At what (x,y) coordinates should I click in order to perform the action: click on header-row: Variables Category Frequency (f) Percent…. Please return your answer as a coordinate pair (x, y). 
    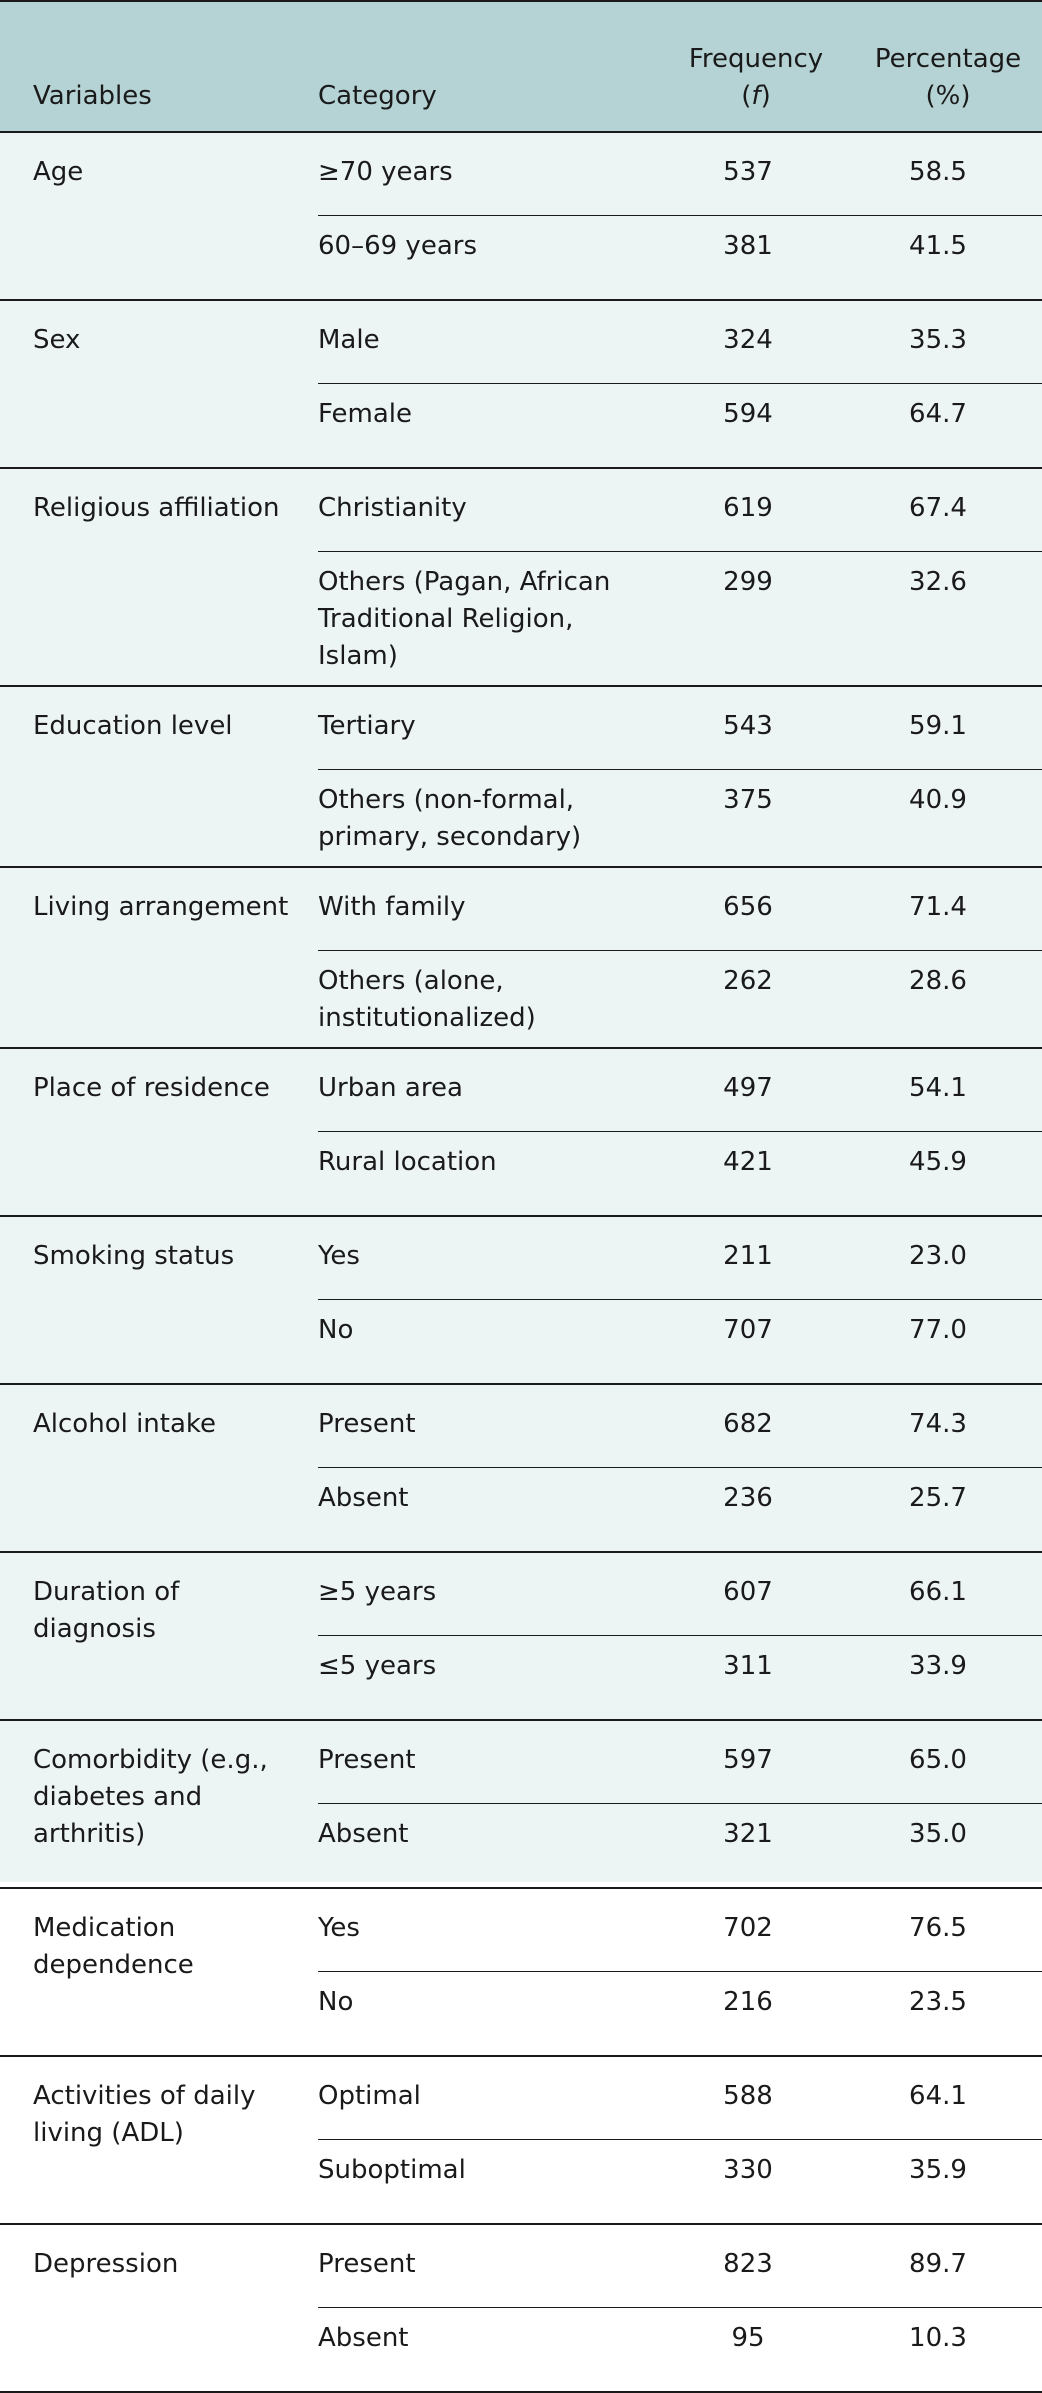
    Looking at the image, I should click on (521, 66).